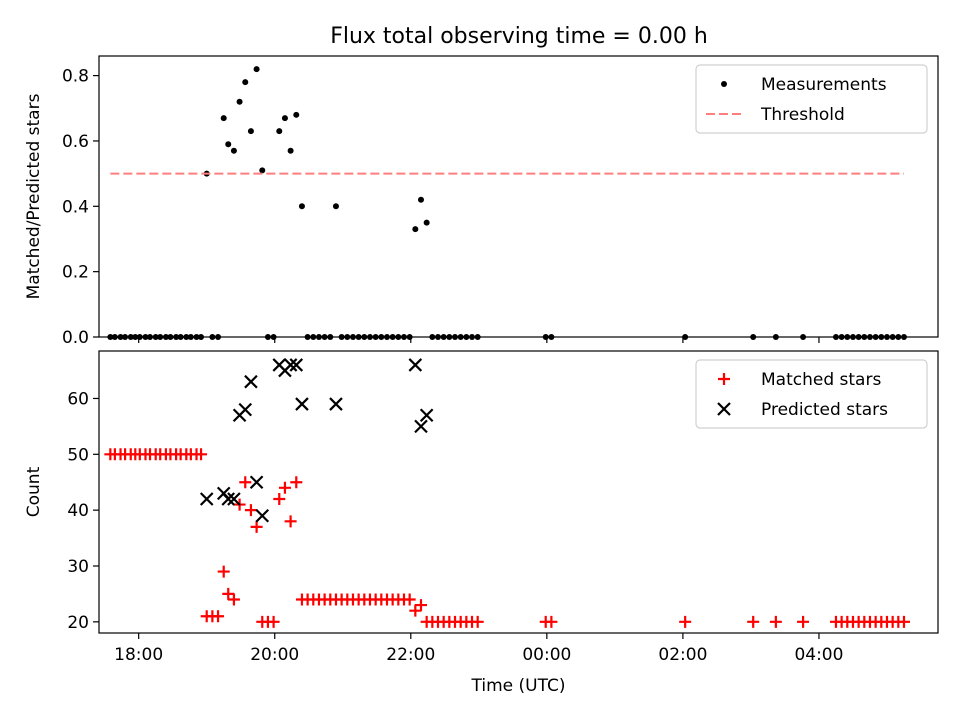 The height and width of the screenshot is (720, 960). What do you see at coordinates (75, 338) in the screenshot?
I see `y-tick-label: 0.0` at bounding box center [75, 338].